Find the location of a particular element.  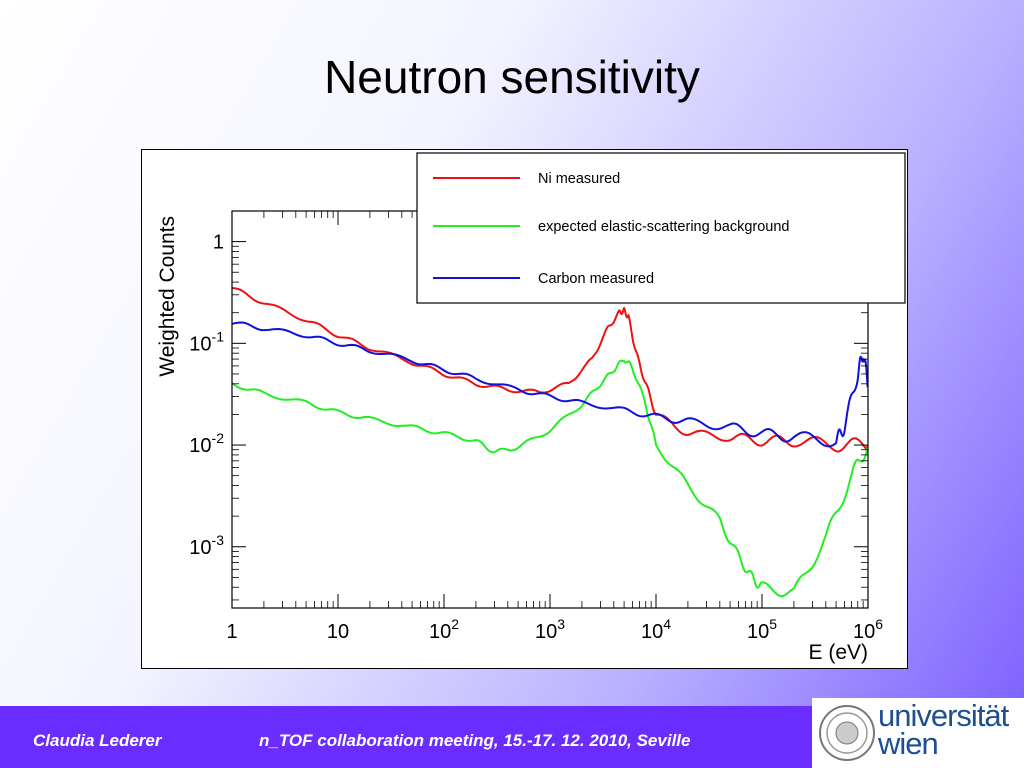

x-tick-label: 10⁶ is located at coordinates (868, 629).